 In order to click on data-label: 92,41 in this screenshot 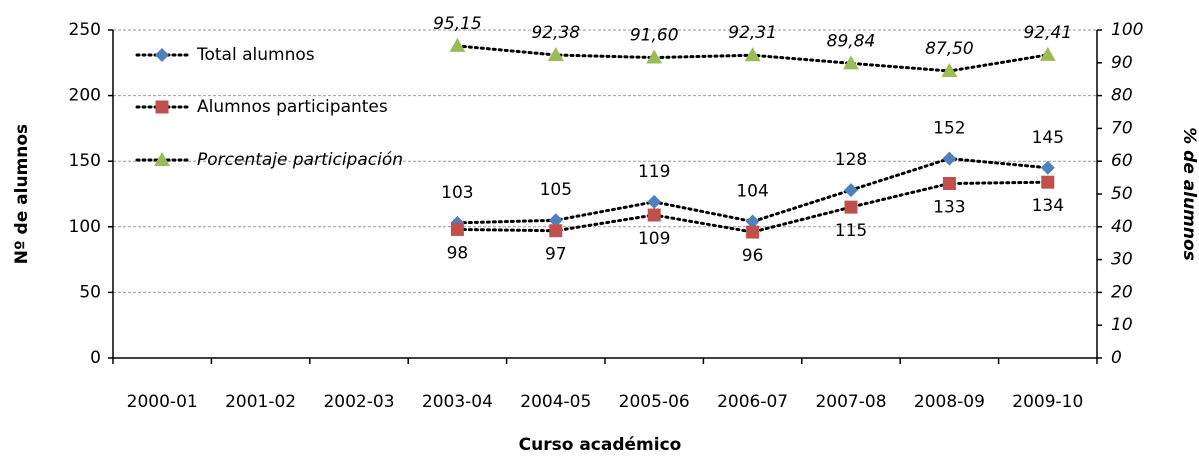, I will do `click(1047, 33)`.